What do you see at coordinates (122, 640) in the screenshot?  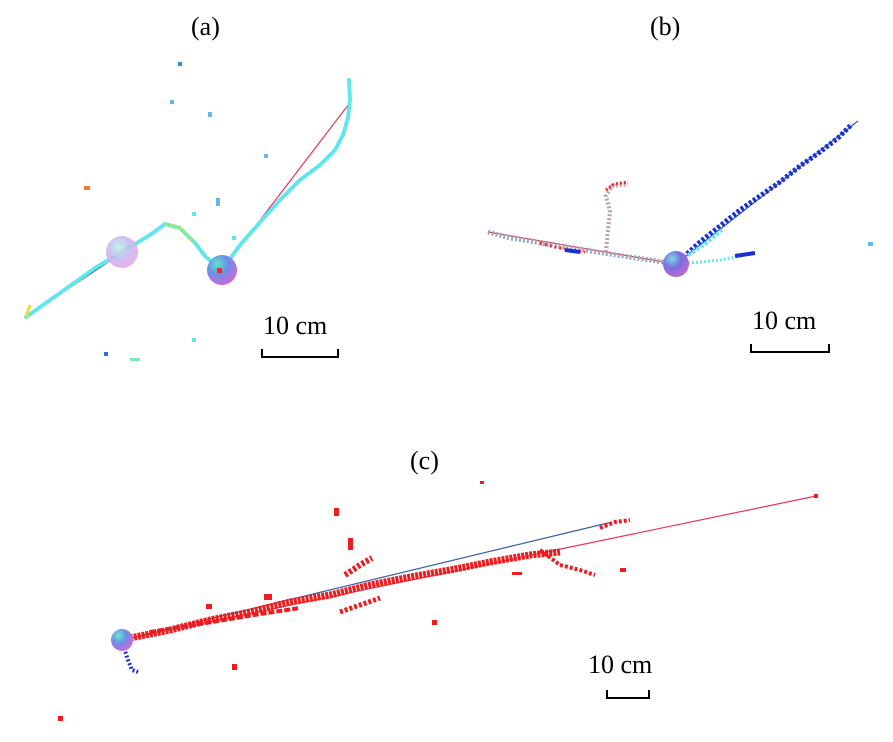 I see `panel-c-sphere` at bounding box center [122, 640].